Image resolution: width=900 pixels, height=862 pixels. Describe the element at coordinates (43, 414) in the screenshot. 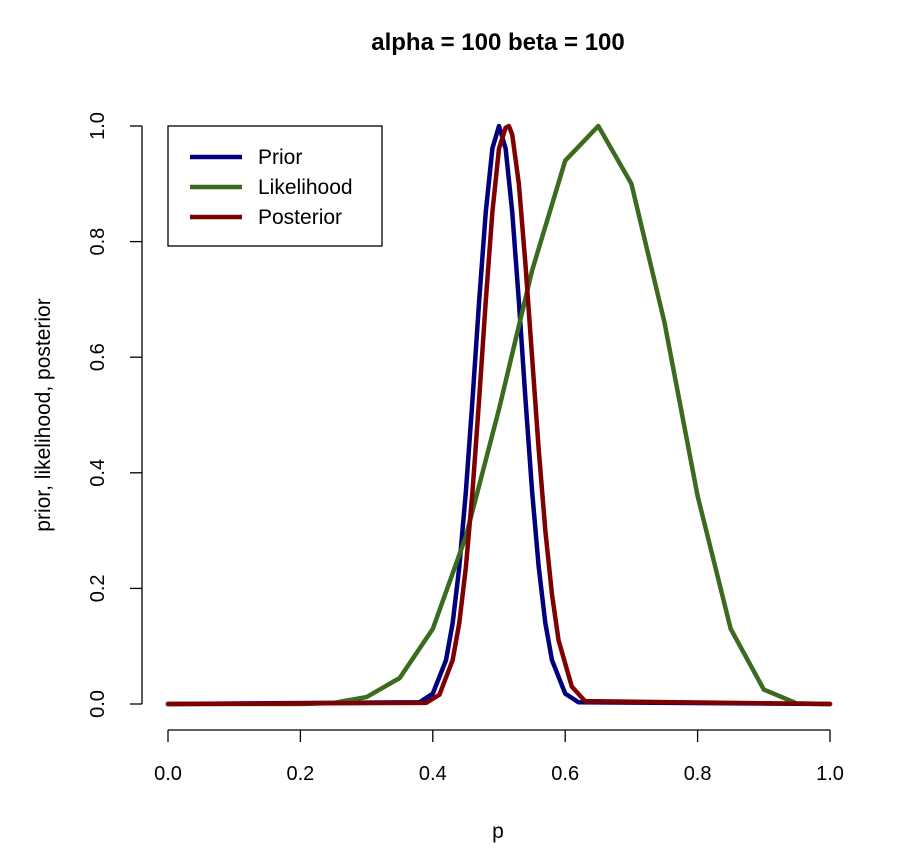

I see `y-axis-label: prior, likelihood, posterior` at that location.